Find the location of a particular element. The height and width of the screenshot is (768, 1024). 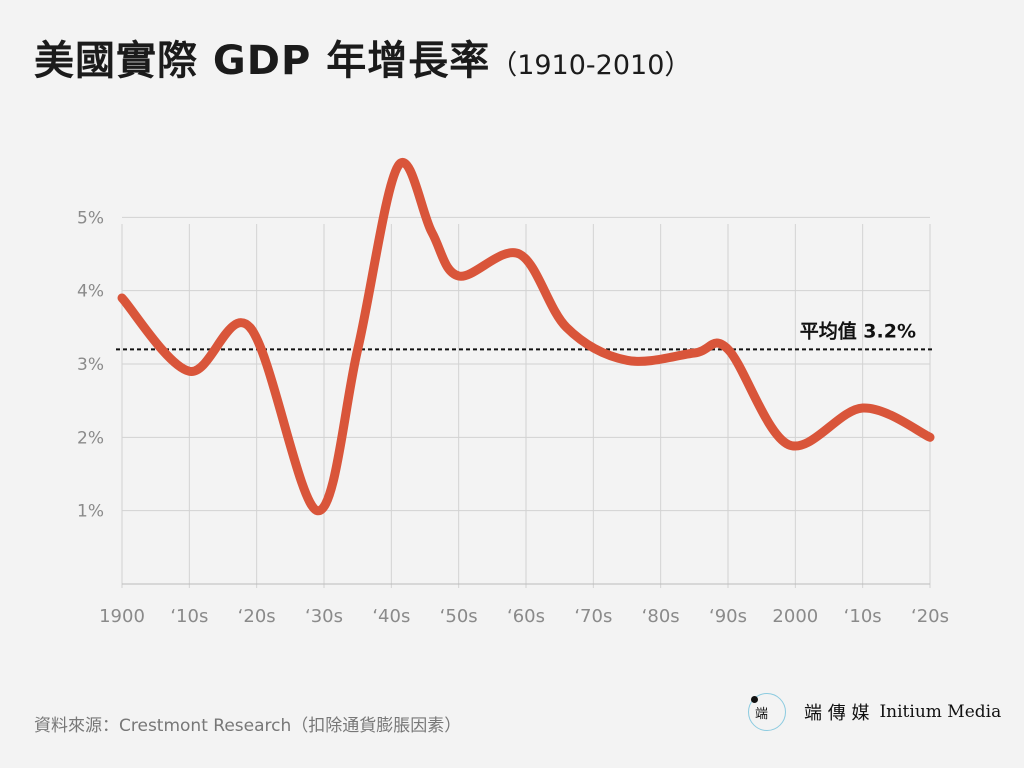

y-tick-label: 5% is located at coordinates (90, 218).